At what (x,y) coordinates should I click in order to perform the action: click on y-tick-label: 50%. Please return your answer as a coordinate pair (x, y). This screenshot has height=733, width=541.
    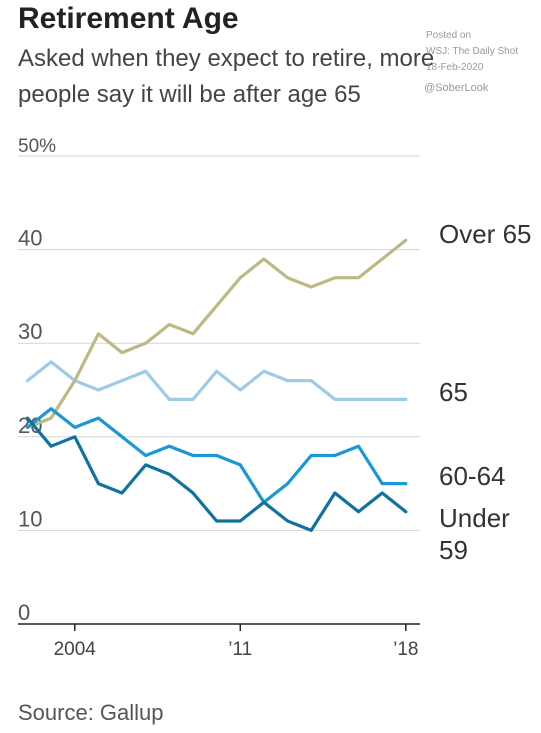
    Looking at the image, I should click on (37, 146).